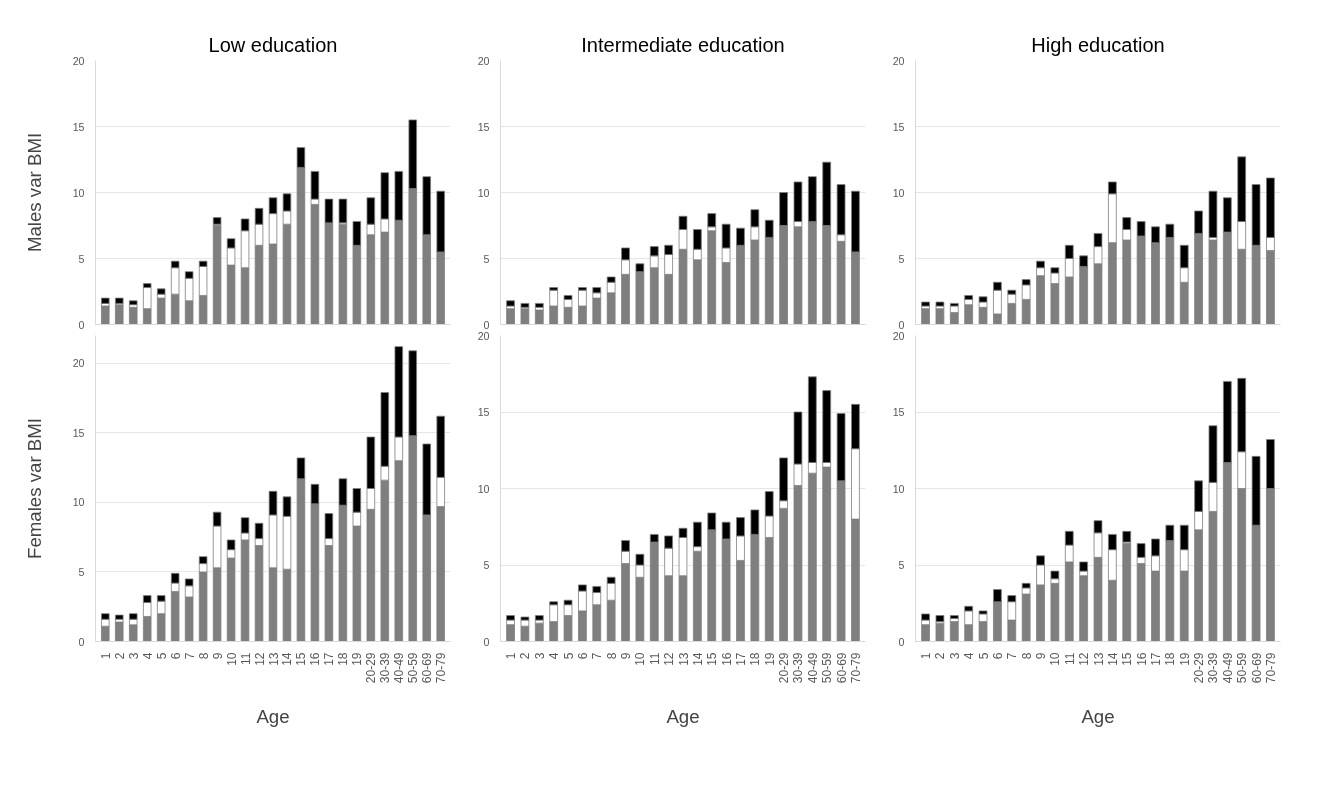 This screenshot has width=1337, height=800. What do you see at coordinates (1098, 44) in the screenshot?
I see `chart-title: High education` at bounding box center [1098, 44].